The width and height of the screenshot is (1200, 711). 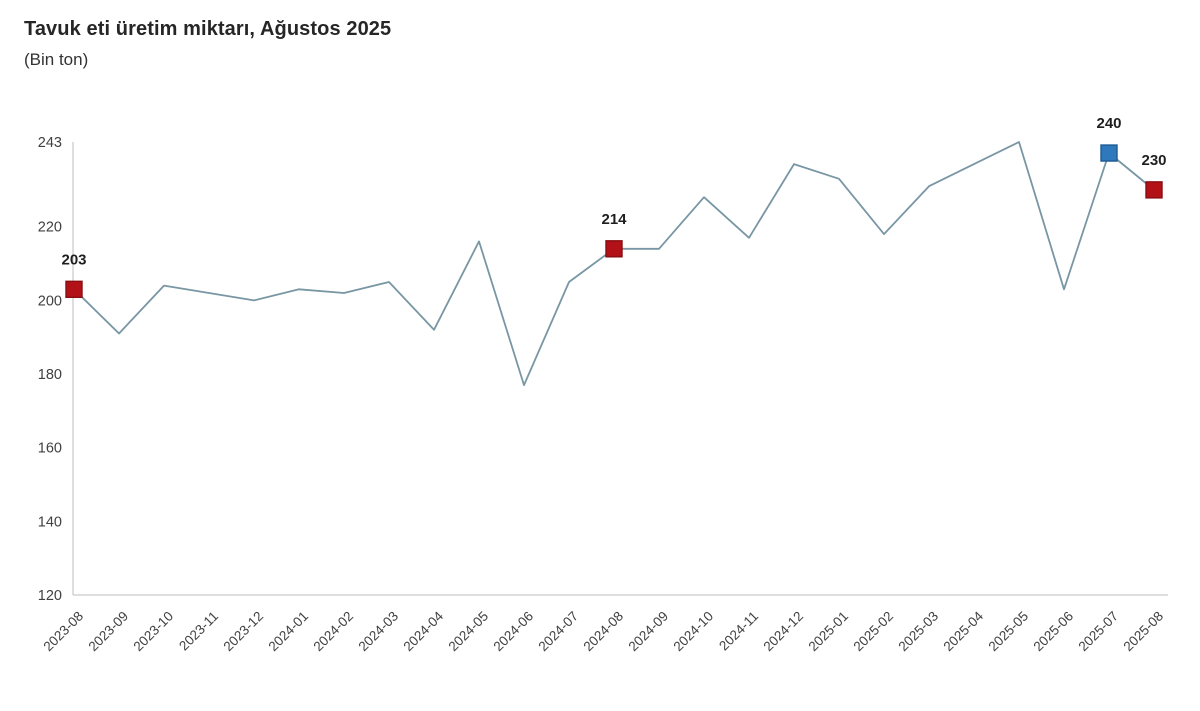 What do you see at coordinates (288, 632) in the screenshot?
I see `x-axis-tick-label: 2024-01` at bounding box center [288, 632].